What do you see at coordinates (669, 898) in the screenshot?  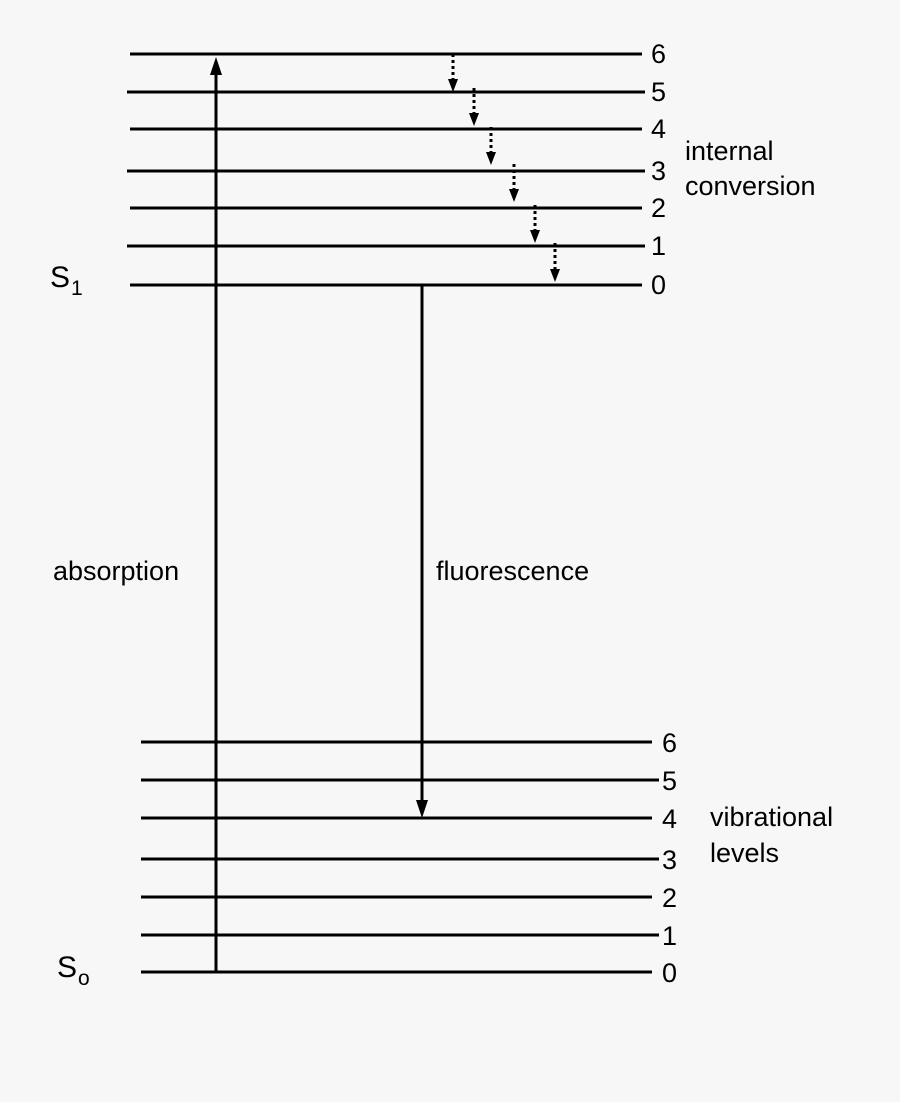 I see `s0-level-number: 2` at bounding box center [669, 898].